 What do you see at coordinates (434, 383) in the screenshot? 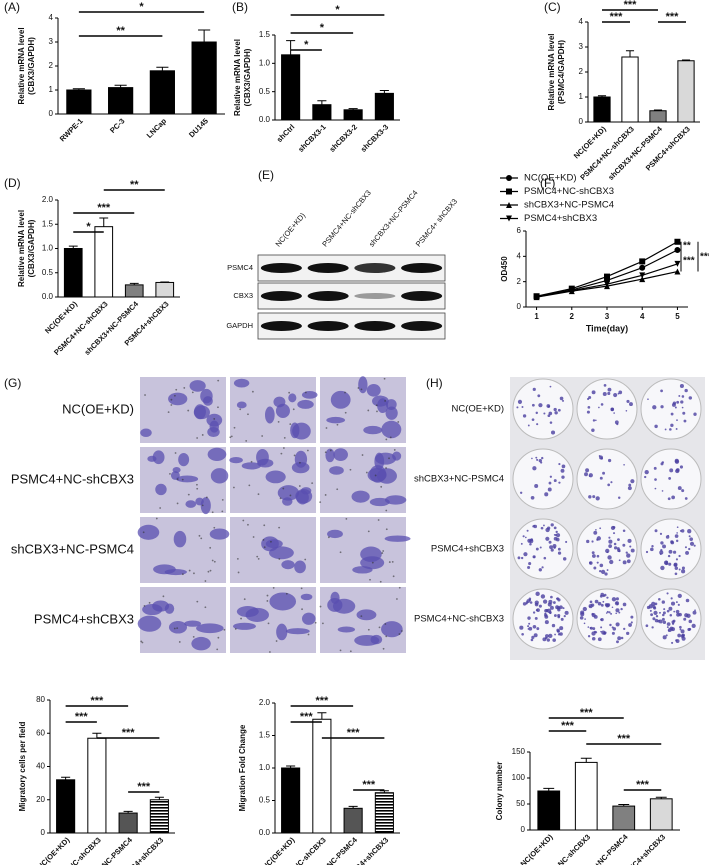
I see `panel-label: (H)` at bounding box center [434, 383].